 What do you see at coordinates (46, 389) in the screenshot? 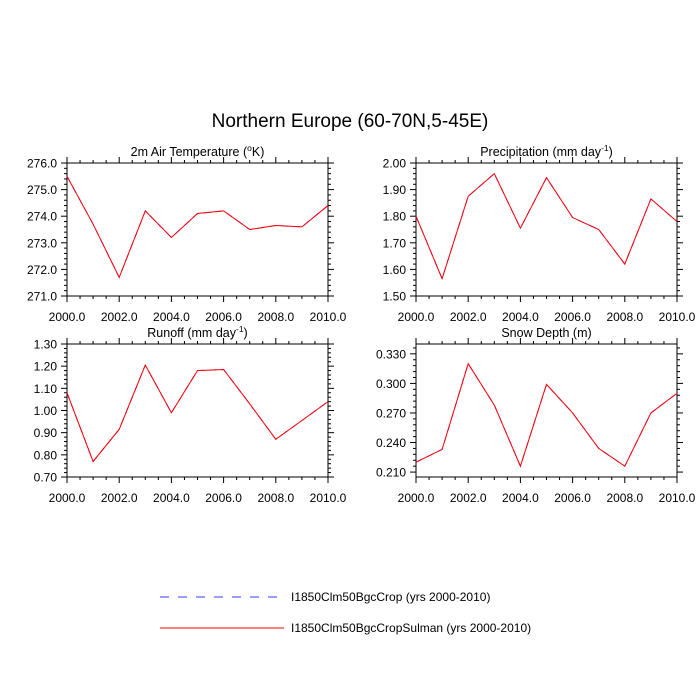
I see `y-tick-label: 1.10` at bounding box center [46, 389].